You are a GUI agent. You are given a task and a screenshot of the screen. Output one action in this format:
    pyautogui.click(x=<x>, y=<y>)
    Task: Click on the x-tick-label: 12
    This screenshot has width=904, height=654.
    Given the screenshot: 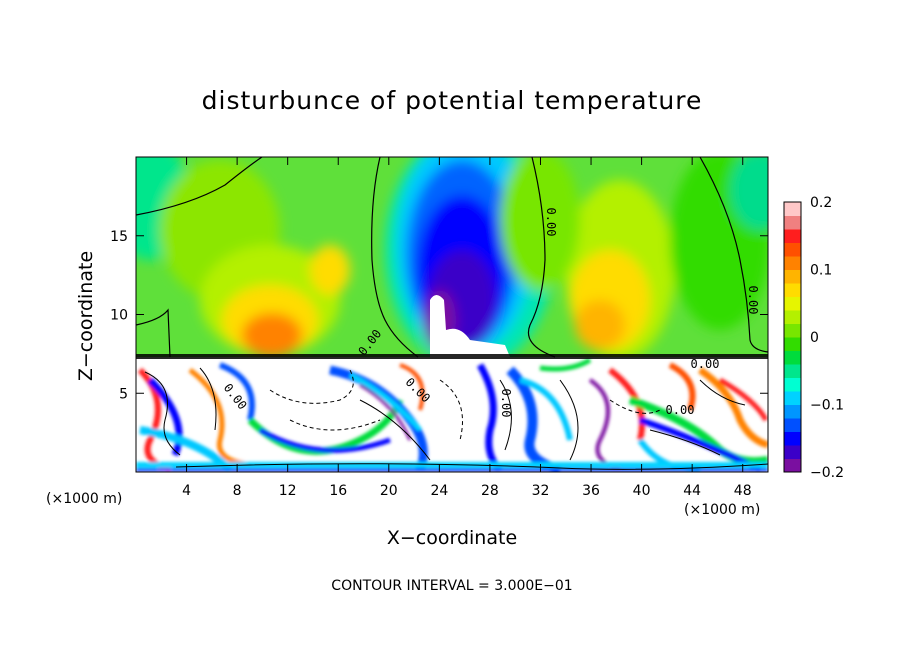 What is the action you would take?
    pyautogui.click(x=288, y=491)
    